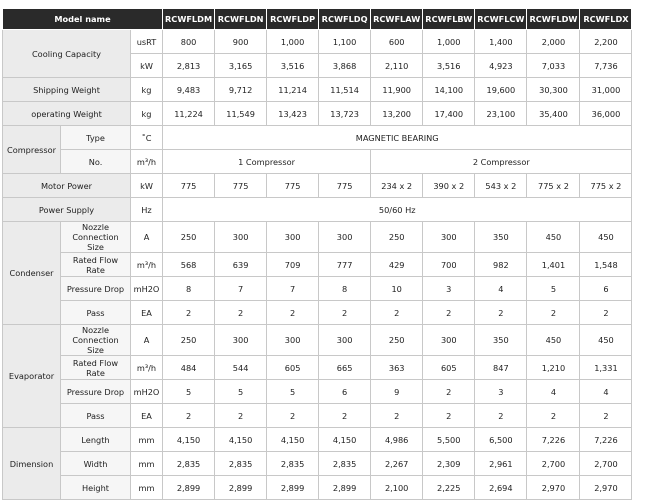  I want to click on condenser-pass-row: Pass EA 2 2 2 2 2 2 2 2 2, so click(318, 312).